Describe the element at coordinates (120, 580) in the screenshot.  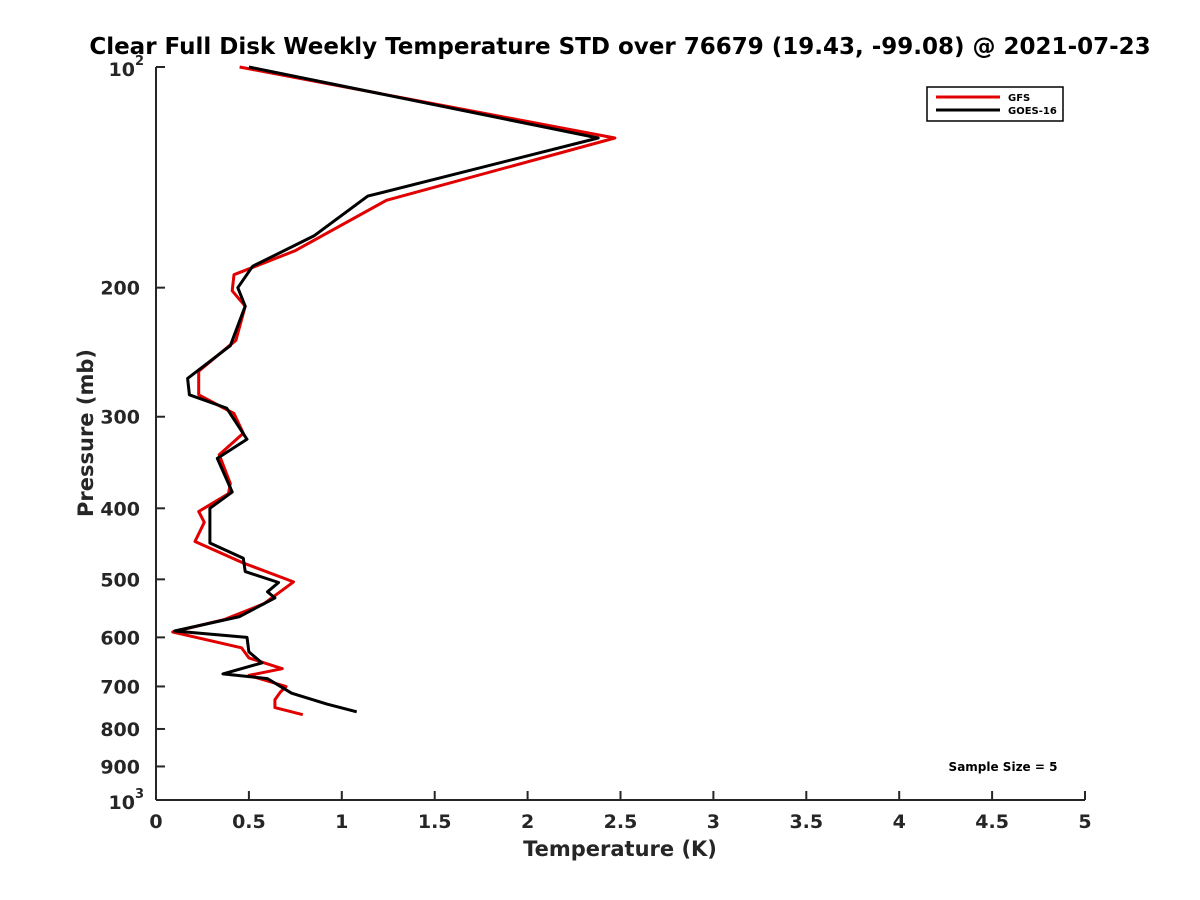
I see `y-tick-label: 500` at that location.